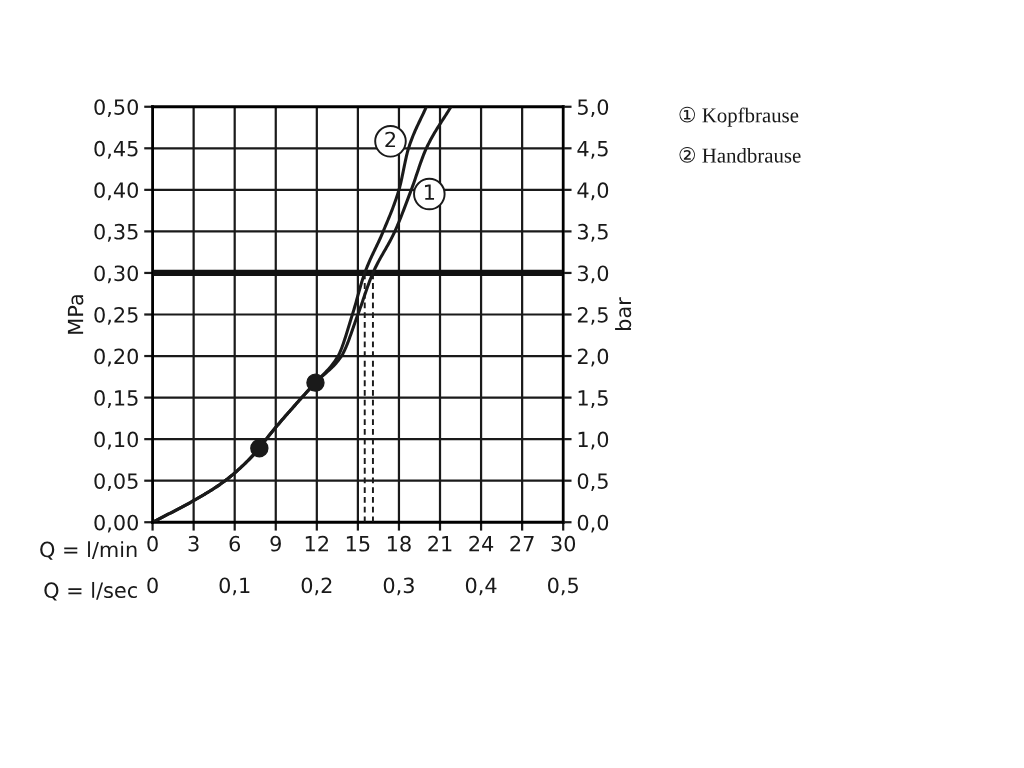 The image size is (1024, 768). I want to click on x-tick-label: 24, so click(481, 543).